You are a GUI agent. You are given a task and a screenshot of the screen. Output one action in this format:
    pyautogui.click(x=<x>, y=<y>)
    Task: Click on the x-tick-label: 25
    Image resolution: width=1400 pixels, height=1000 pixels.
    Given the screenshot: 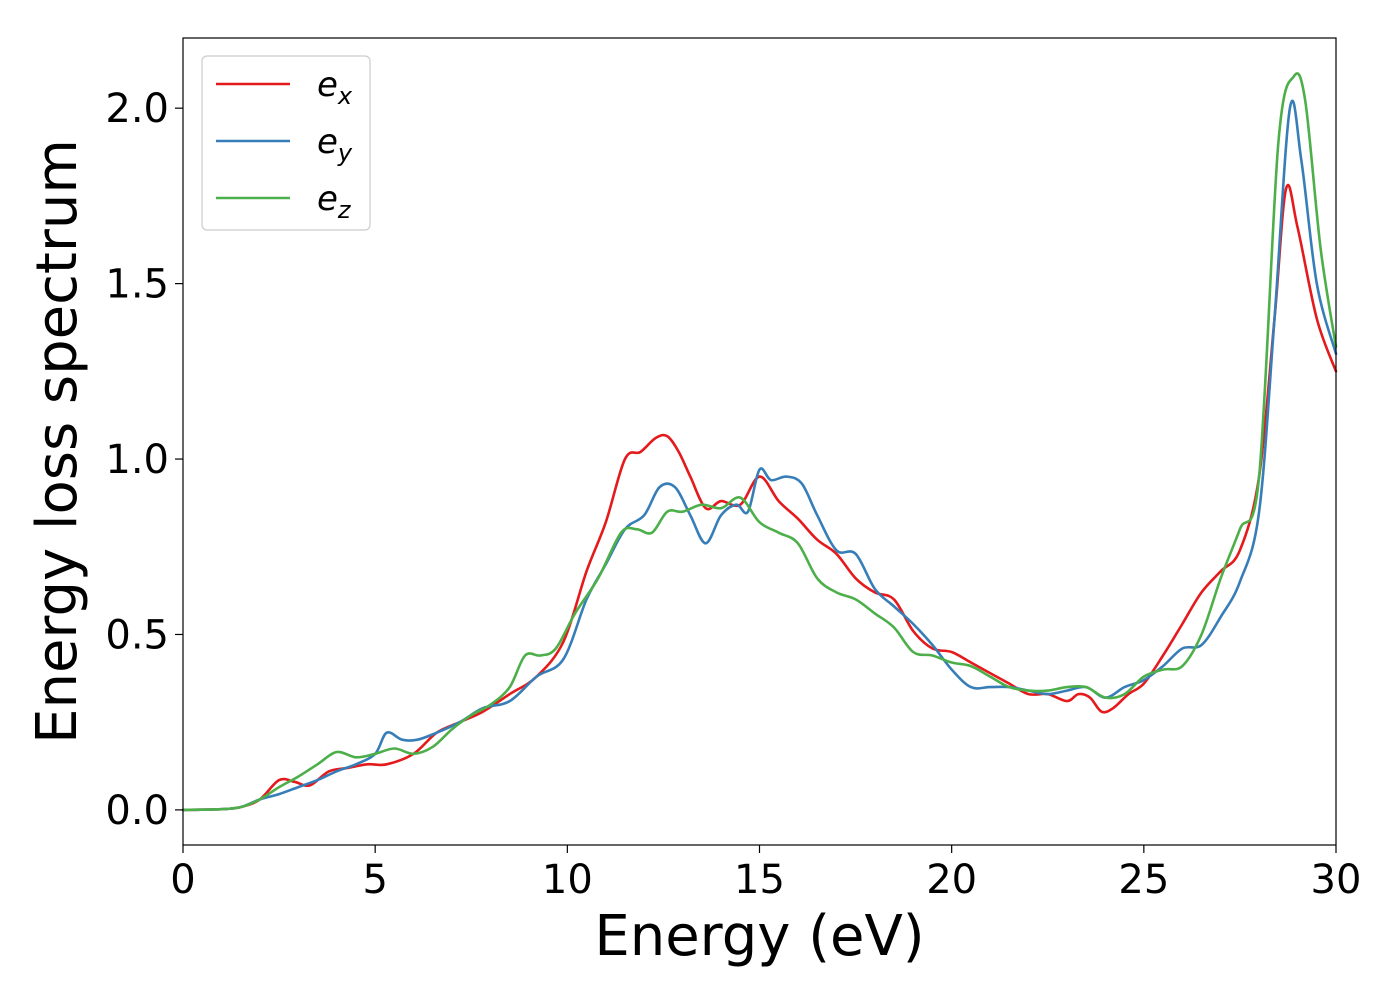 What is the action you would take?
    pyautogui.click(x=1143, y=880)
    